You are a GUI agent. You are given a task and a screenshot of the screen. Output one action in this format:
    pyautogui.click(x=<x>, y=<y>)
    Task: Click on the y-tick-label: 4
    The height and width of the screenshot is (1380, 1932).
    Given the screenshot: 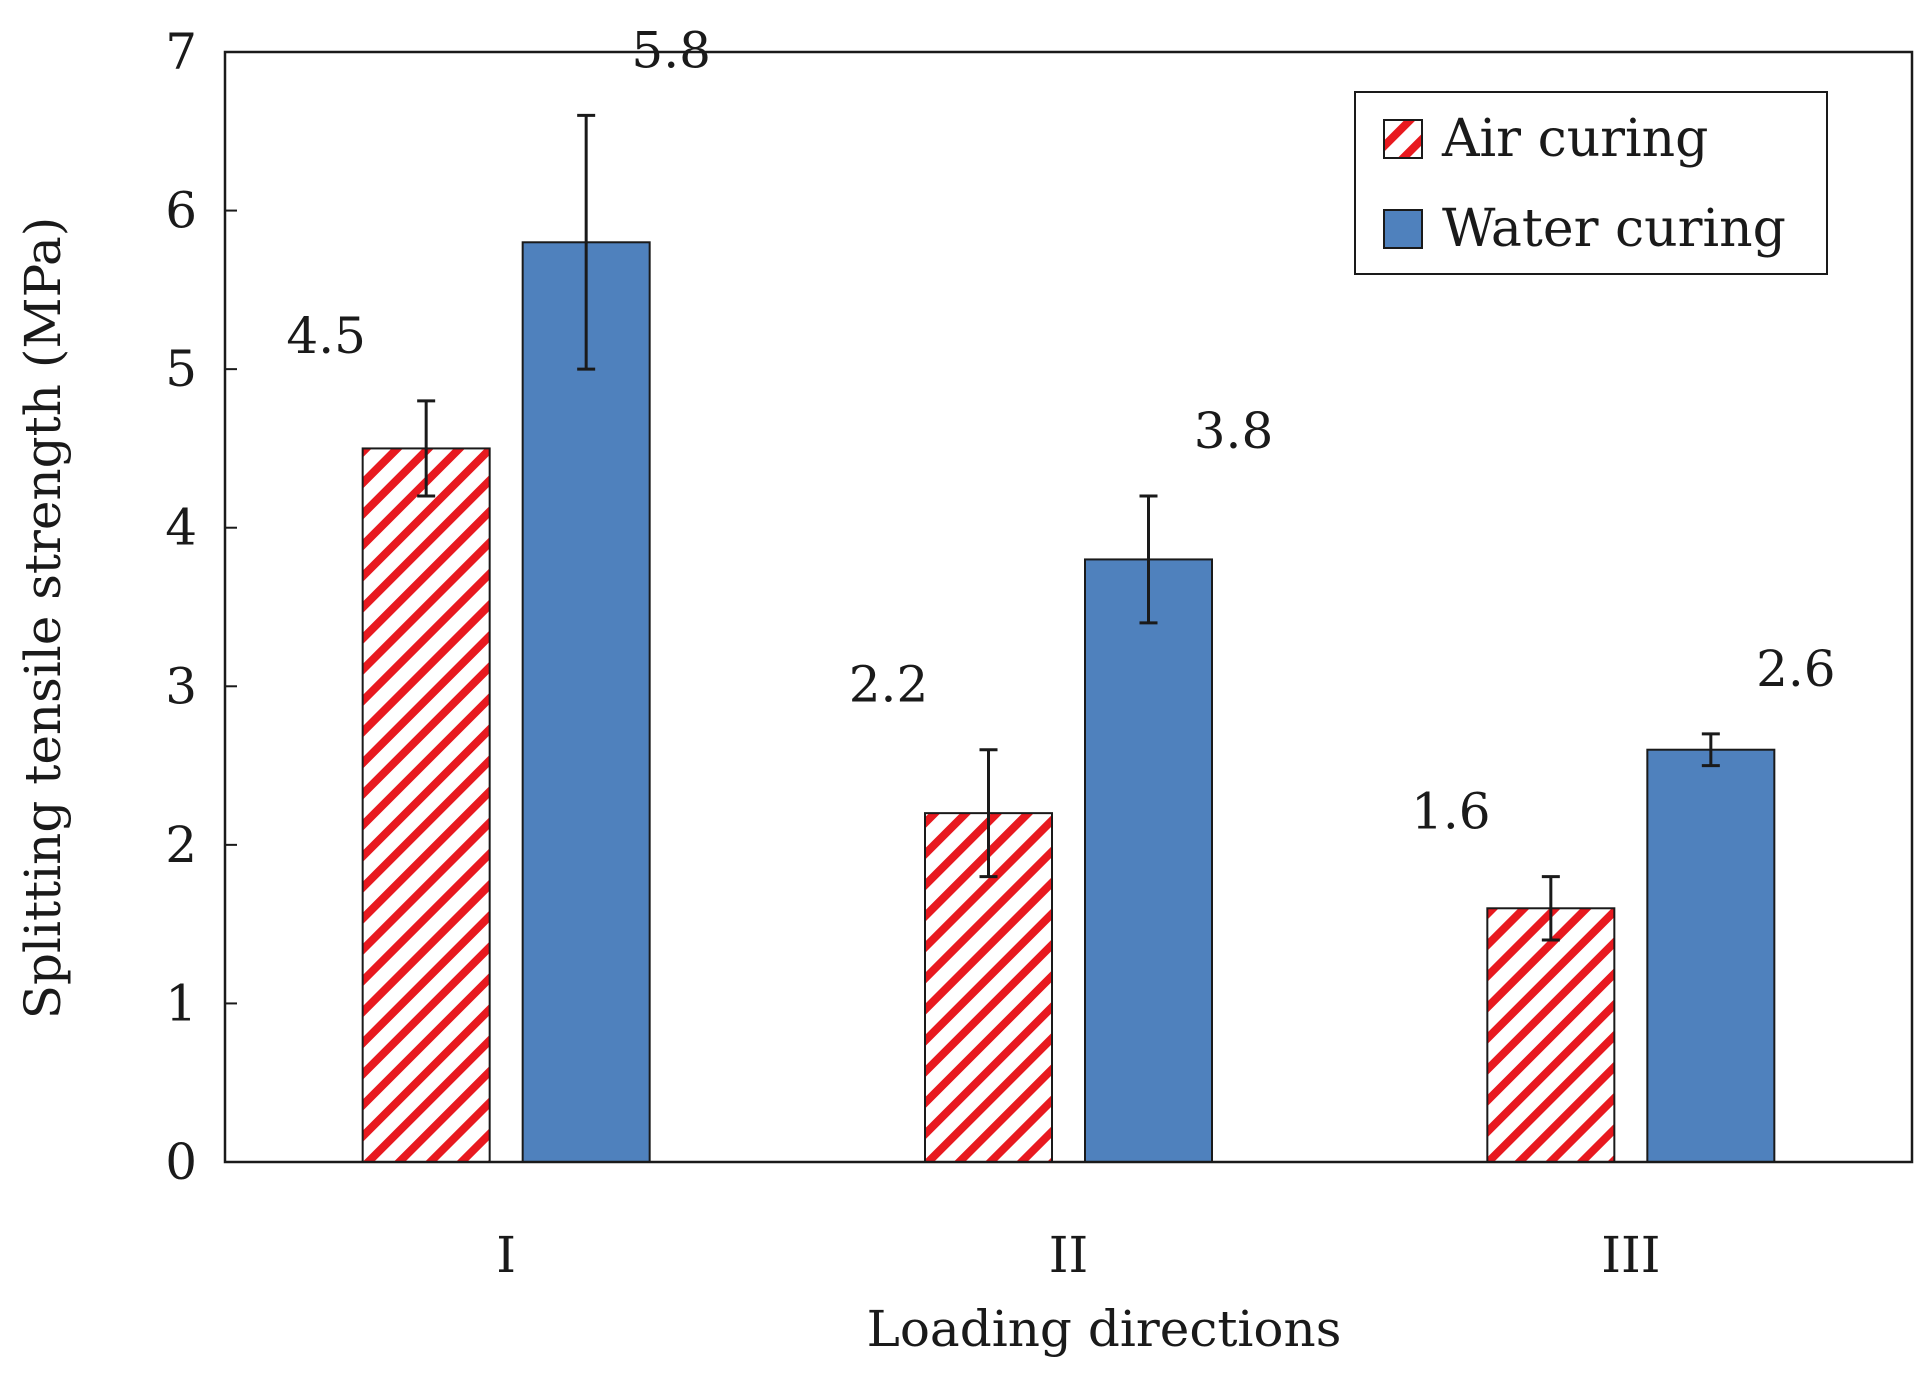 What is the action you would take?
    pyautogui.click(x=181, y=528)
    